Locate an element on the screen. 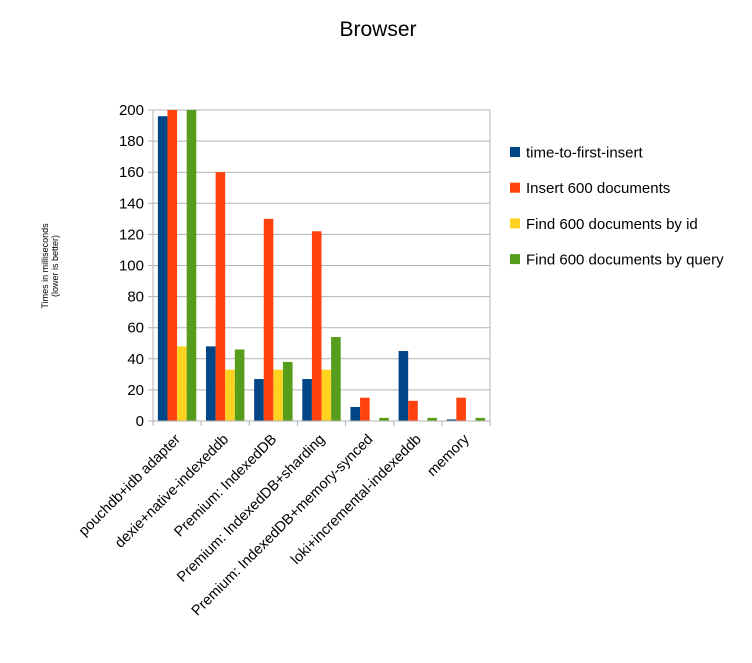  legend-label: Insert 600 documents is located at coordinates (598, 188).